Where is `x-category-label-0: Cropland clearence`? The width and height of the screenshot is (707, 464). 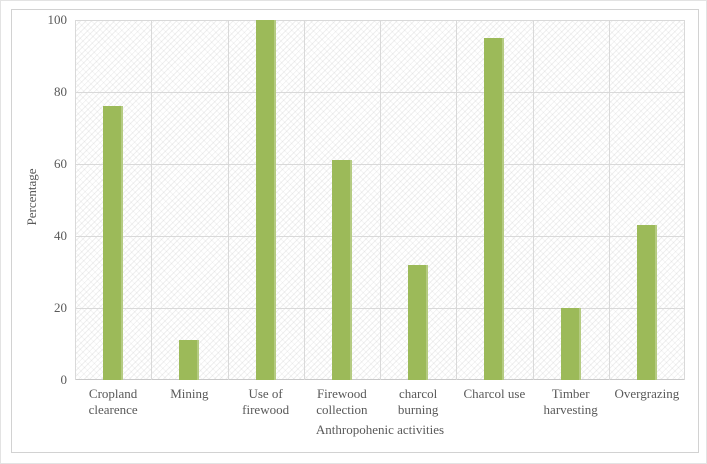 x-category-label-0: Cropland clearence is located at coordinates (113, 401).